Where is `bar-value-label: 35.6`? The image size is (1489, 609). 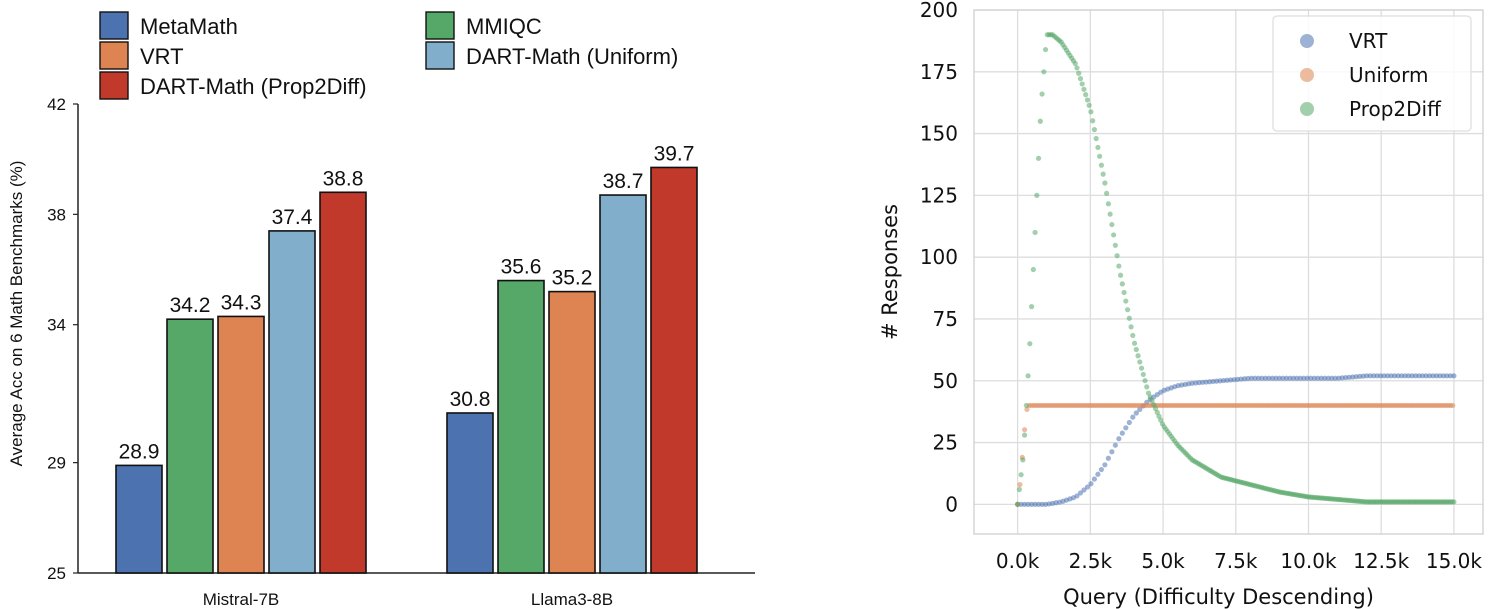
bar-value-label: 35.6 is located at coordinates (521, 267).